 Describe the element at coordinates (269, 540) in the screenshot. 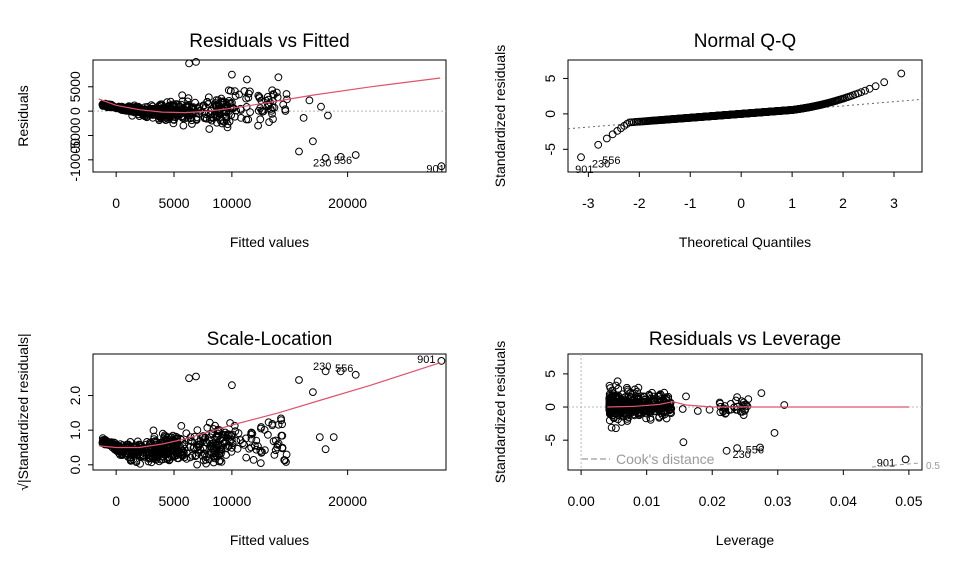

I see `x-axis-label: Fitted values` at that location.